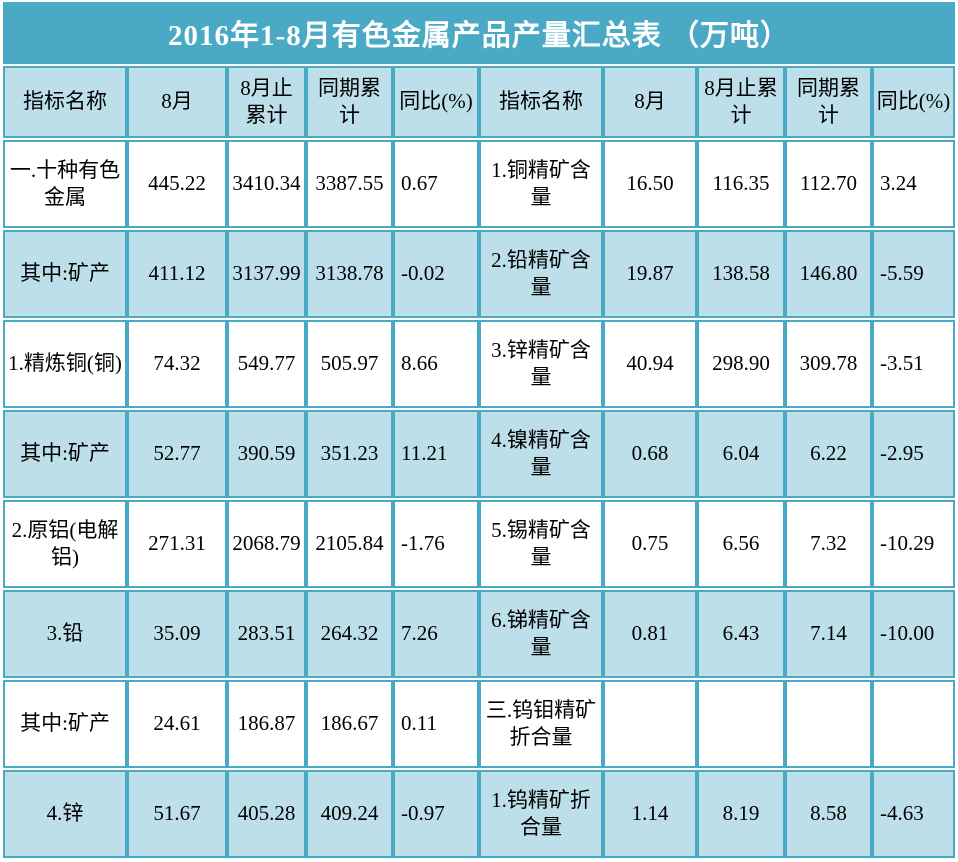 The height and width of the screenshot is (862, 958). Describe the element at coordinates (913, 274) in the screenshot. I see `value-cell: -5.59` at that location.